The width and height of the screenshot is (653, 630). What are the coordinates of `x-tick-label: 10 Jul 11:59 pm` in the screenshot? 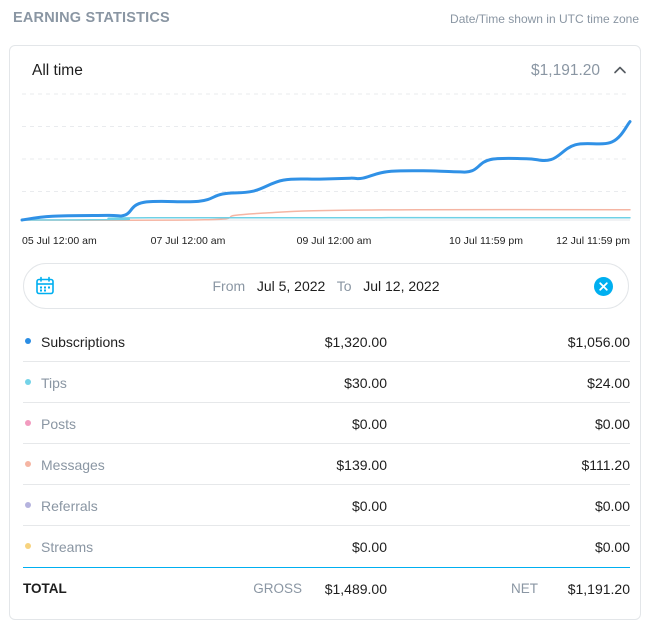 It's located at (486, 241).